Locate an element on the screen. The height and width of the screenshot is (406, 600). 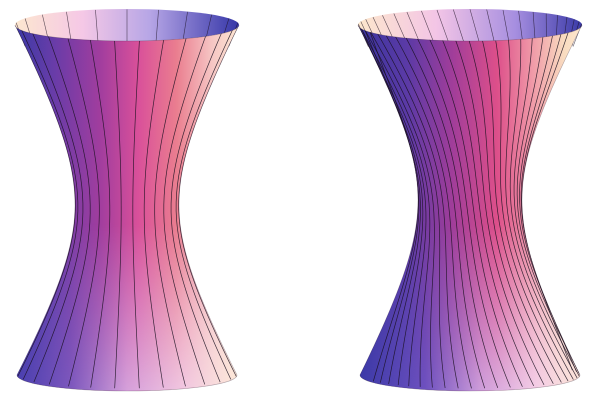
right-hyperboloid-inner-rim is located at coordinates (470, 25).